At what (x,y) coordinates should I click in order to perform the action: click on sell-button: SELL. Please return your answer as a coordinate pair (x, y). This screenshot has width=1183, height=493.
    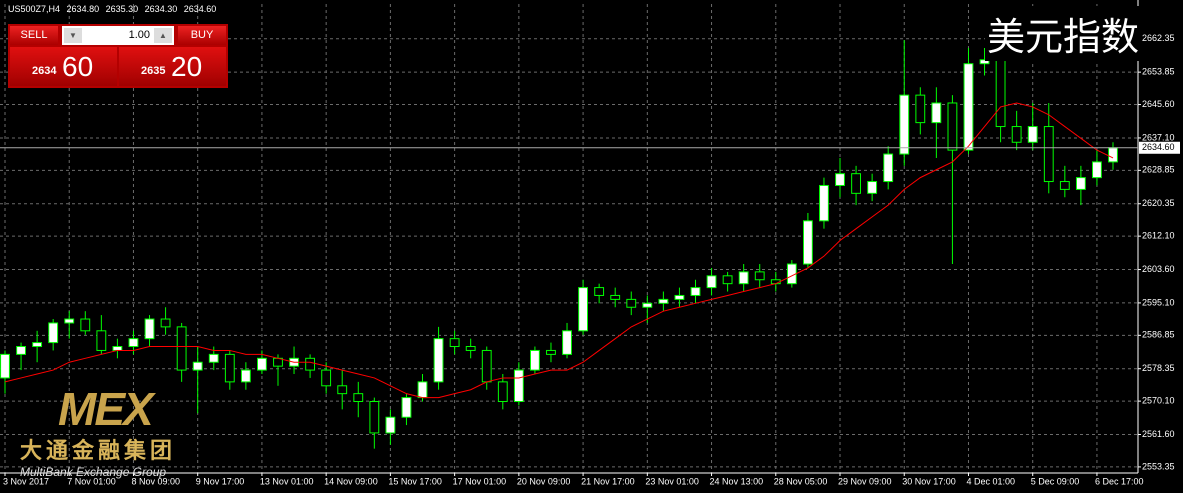
    Looking at the image, I should click on (34, 35).